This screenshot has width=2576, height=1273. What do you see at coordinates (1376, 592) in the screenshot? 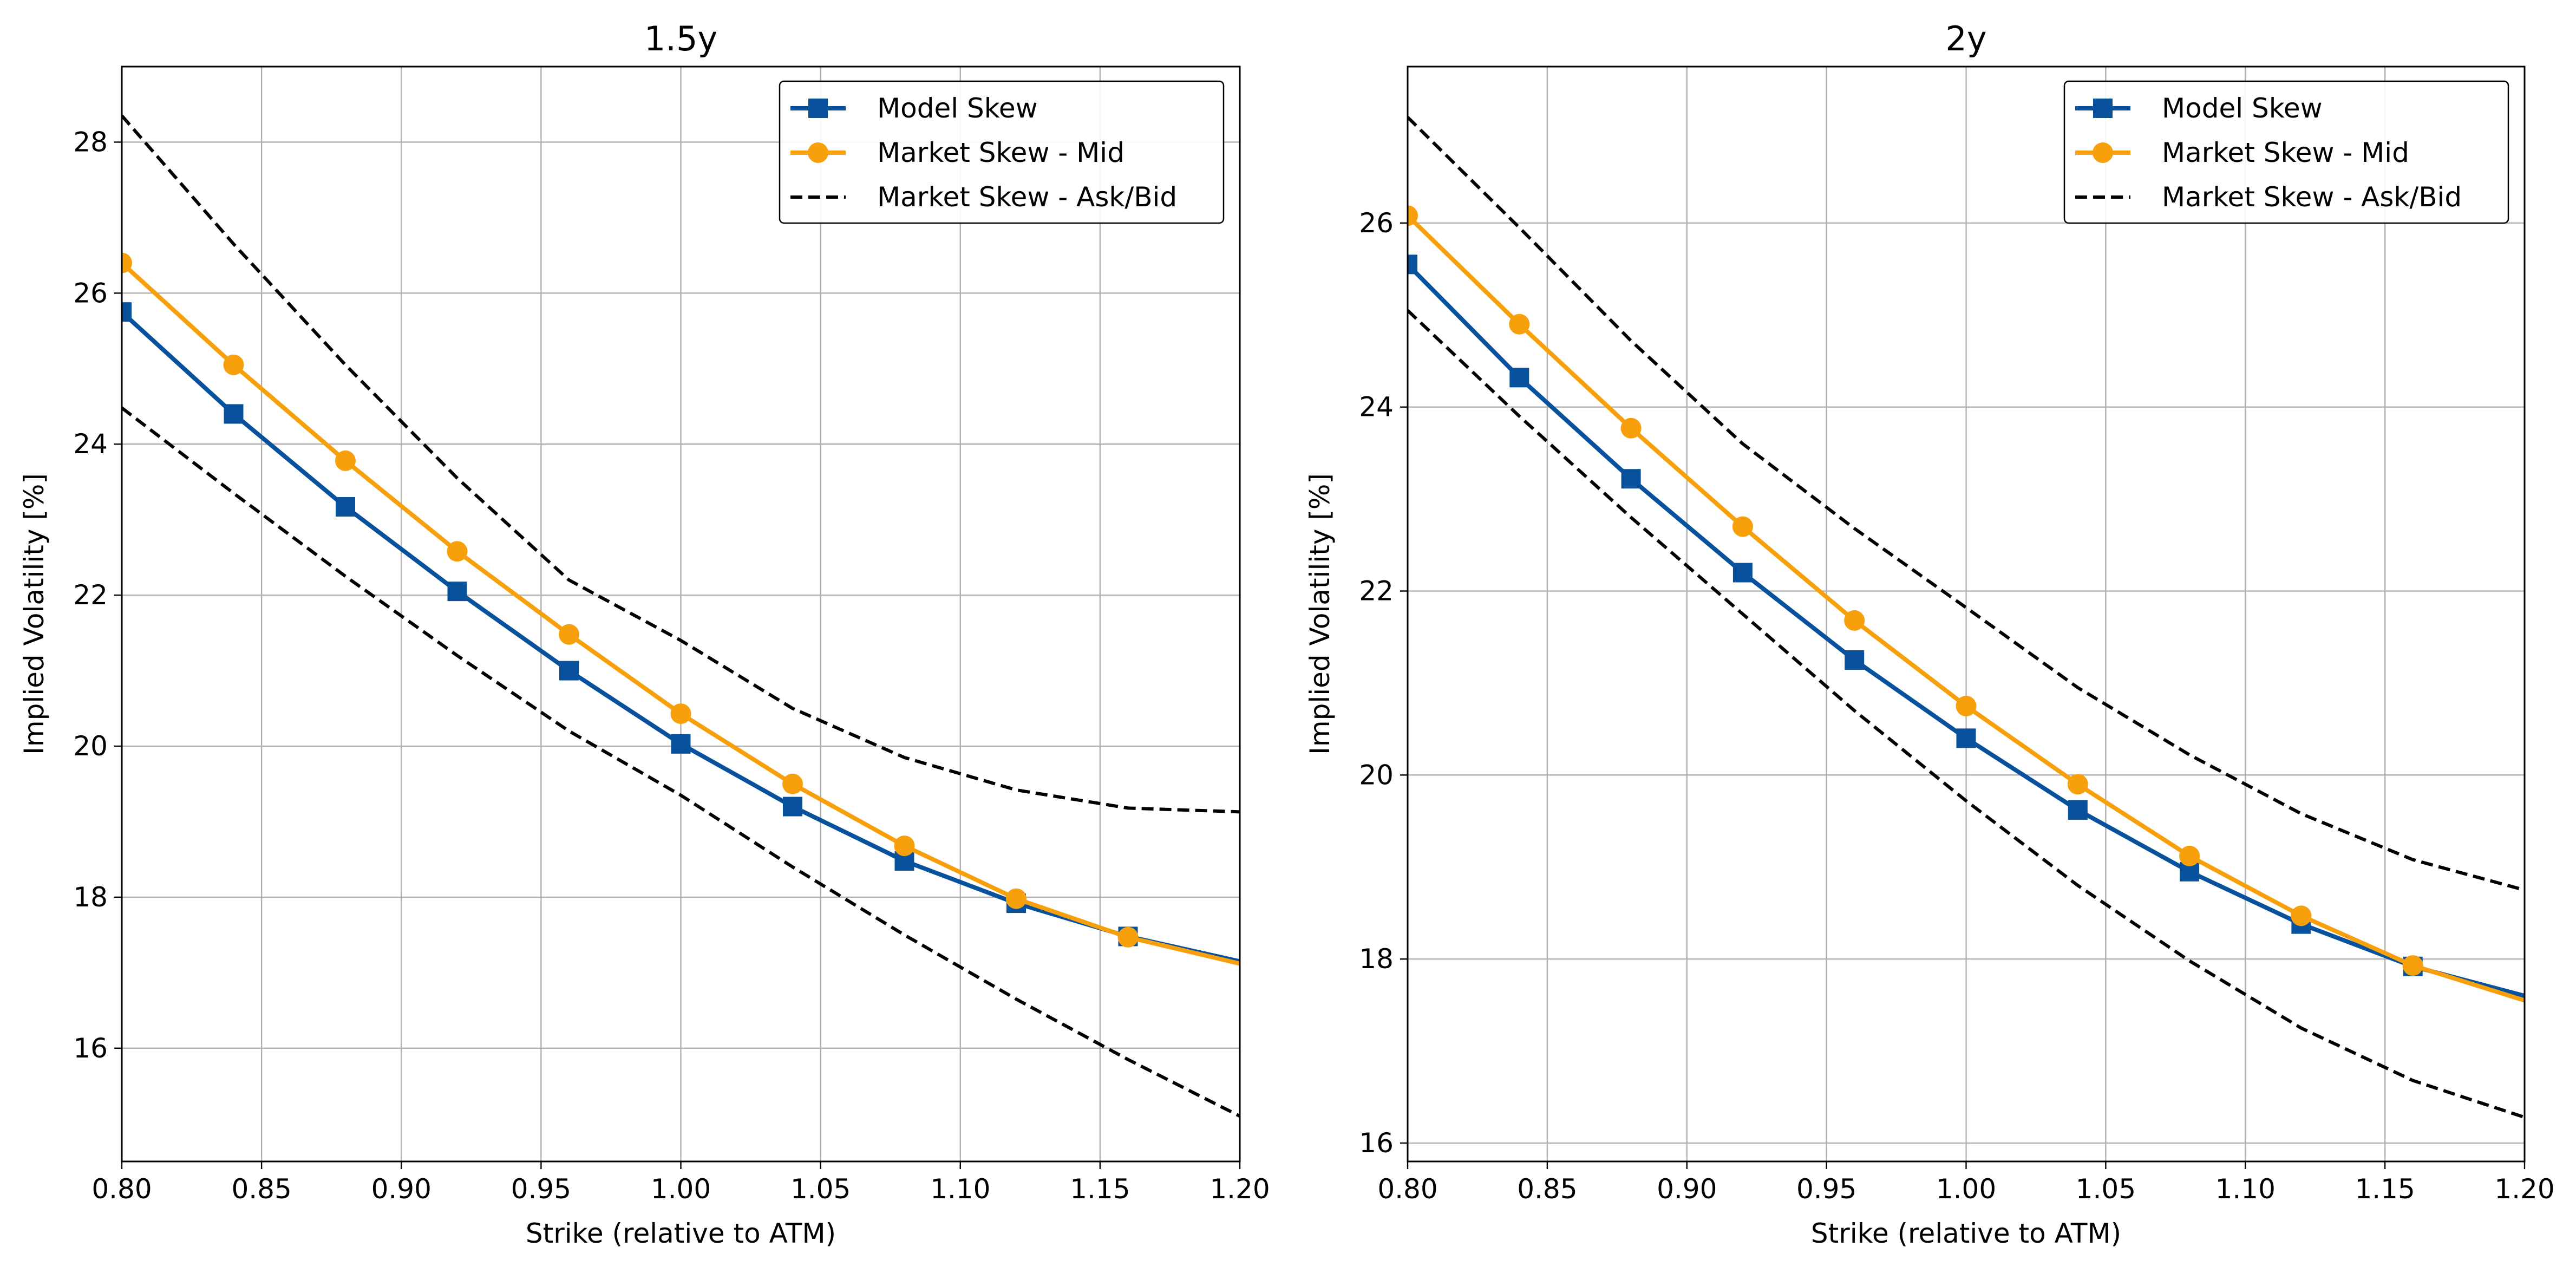
I see `y-tick-label: 22` at bounding box center [1376, 592].